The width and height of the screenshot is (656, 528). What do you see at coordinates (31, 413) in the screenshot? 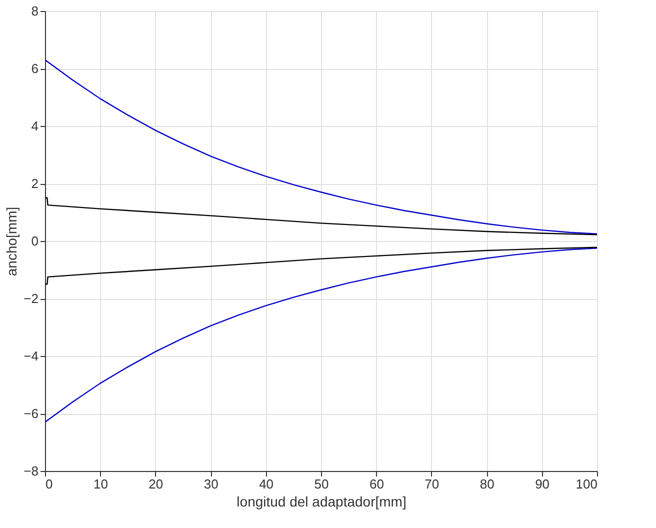
I see `y-tick-label: −6` at bounding box center [31, 413].